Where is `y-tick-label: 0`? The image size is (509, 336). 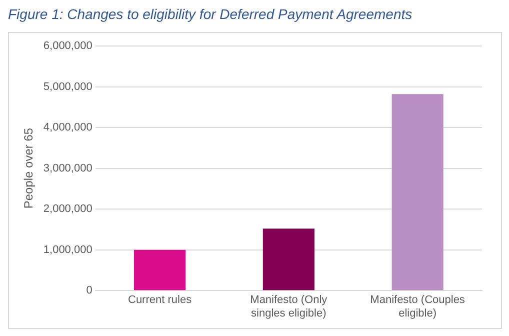
y-tick-label: 0 is located at coordinates (89, 290).